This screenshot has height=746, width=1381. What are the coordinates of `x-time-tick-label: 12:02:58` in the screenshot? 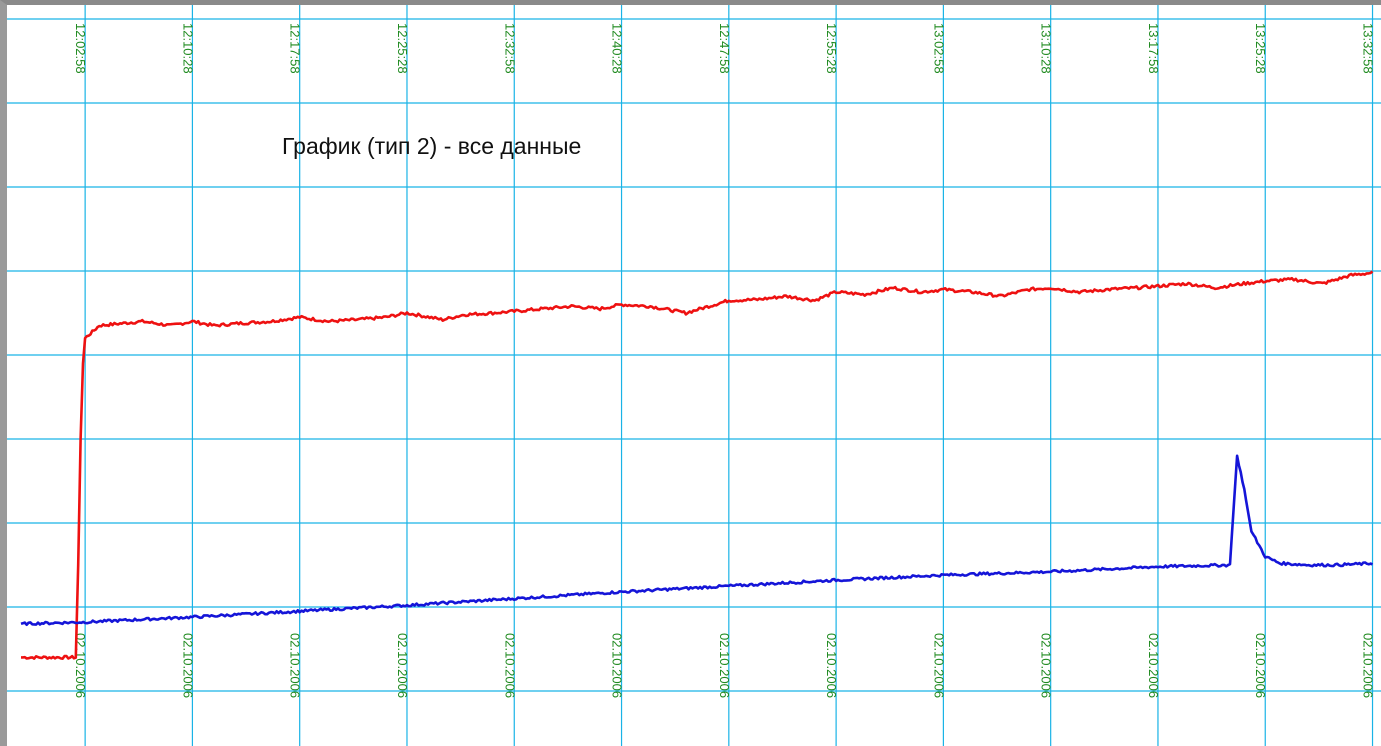 It's located at (80, 48).